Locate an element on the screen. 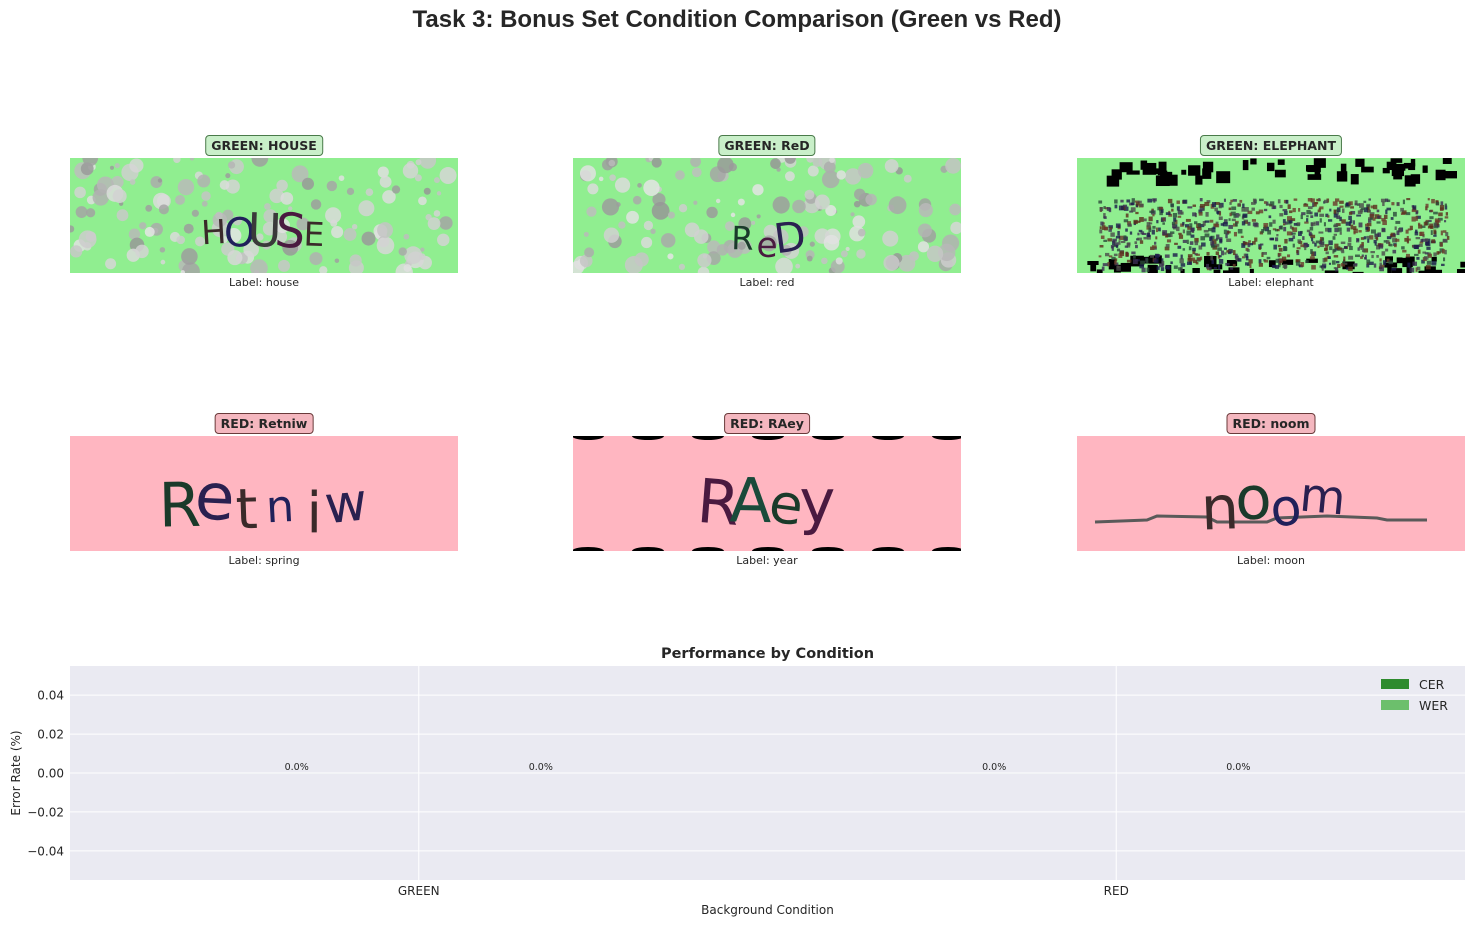 The image size is (1474, 928). strike-line is located at coordinates (1260, 519).